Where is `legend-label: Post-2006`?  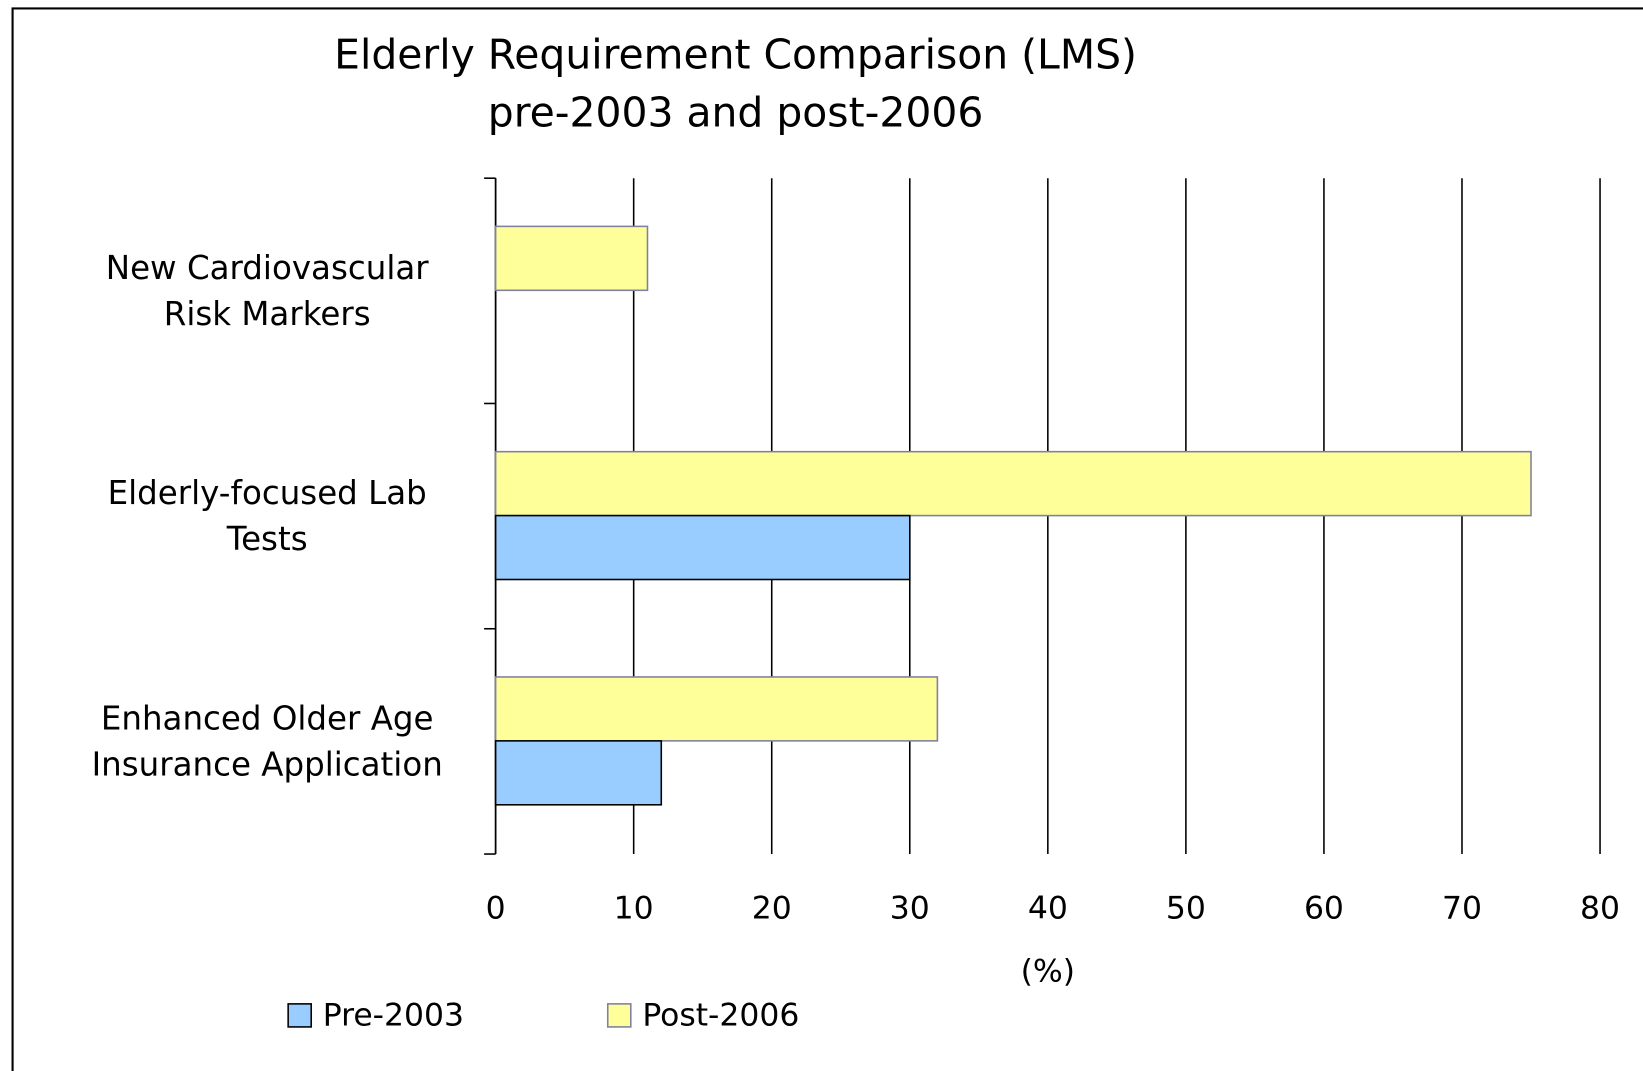
legend-label: Post-2006 is located at coordinates (720, 1015).